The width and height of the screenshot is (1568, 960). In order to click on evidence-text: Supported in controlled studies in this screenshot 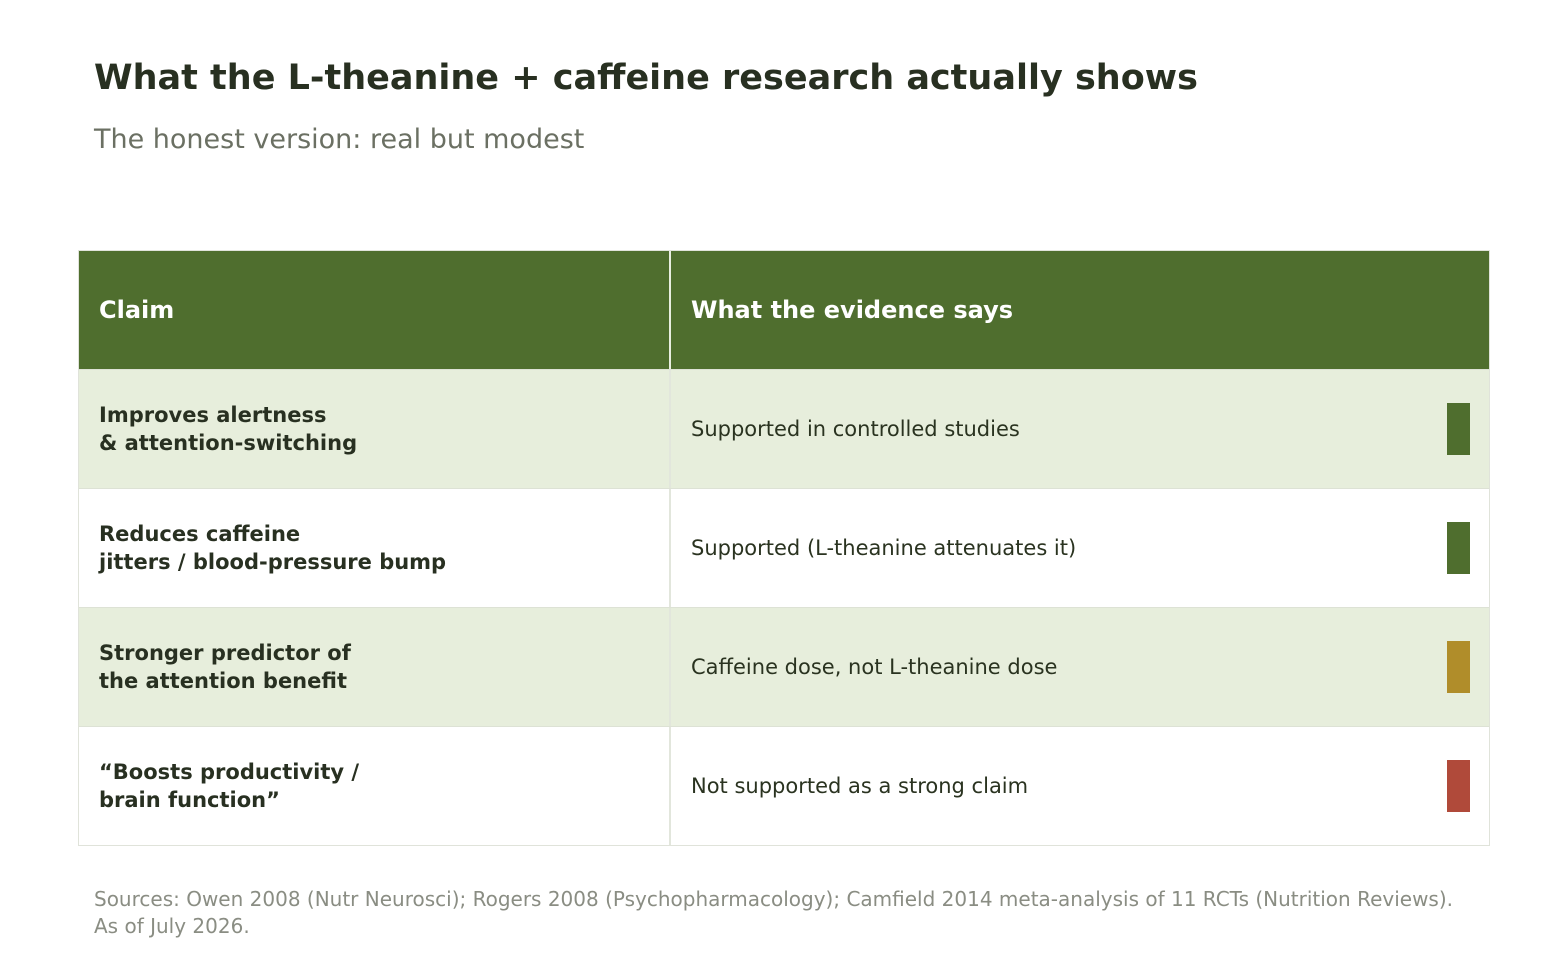, I will do `click(855, 429)`.